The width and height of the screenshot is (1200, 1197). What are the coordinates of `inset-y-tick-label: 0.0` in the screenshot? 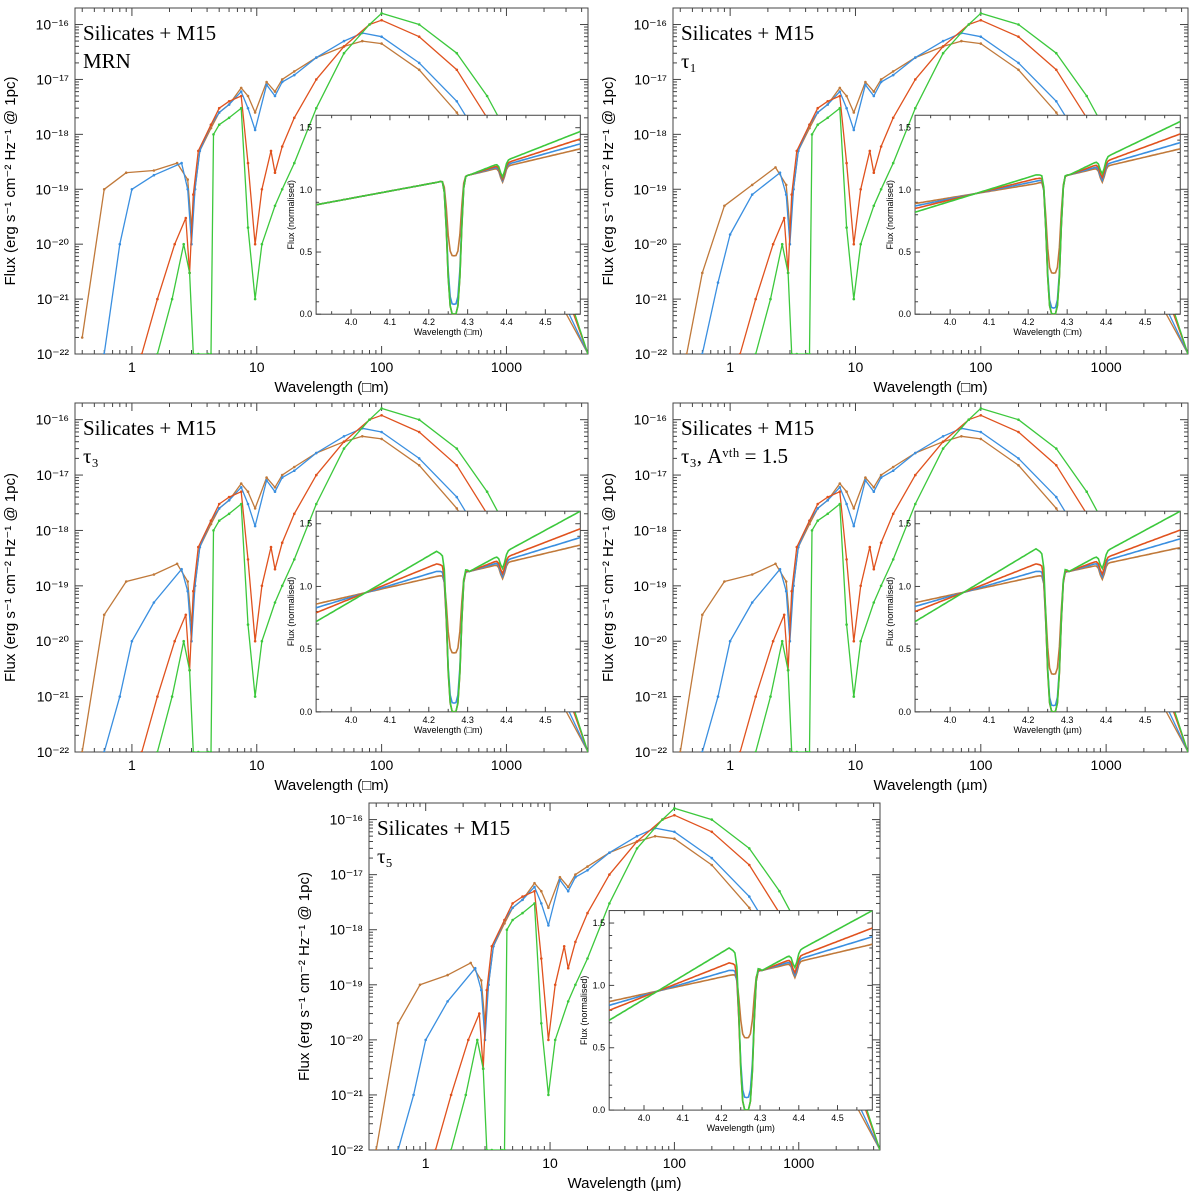 It's located at (905, 314).